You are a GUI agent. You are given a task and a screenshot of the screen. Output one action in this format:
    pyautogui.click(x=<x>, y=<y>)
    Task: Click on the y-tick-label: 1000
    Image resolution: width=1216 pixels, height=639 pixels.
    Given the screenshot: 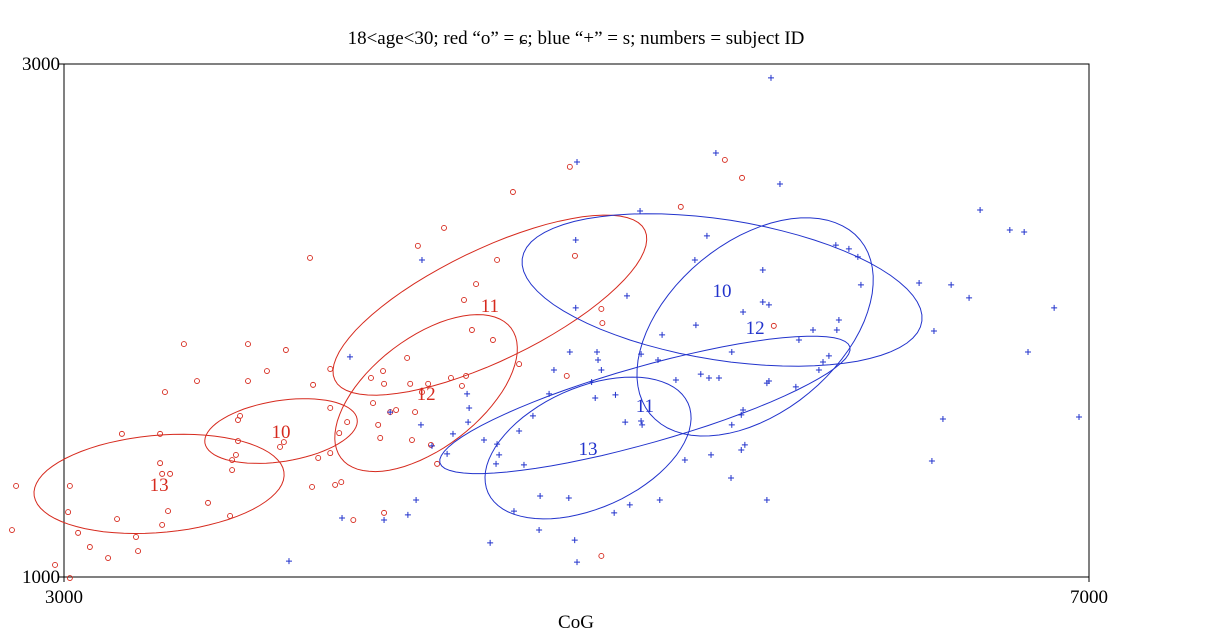 What is the action you would take?
    pyautogui.click(x=41, y=577)
    